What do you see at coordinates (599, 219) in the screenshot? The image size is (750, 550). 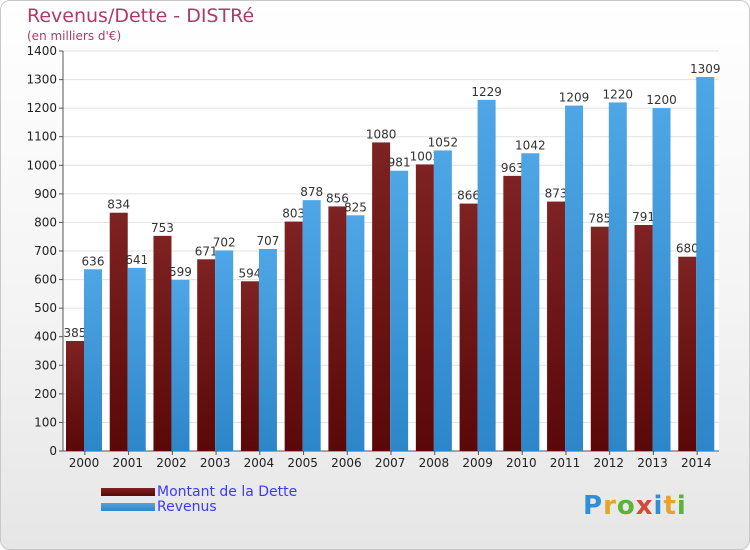 I see `data-label-debt: 785` at bounding box center [599, 219].